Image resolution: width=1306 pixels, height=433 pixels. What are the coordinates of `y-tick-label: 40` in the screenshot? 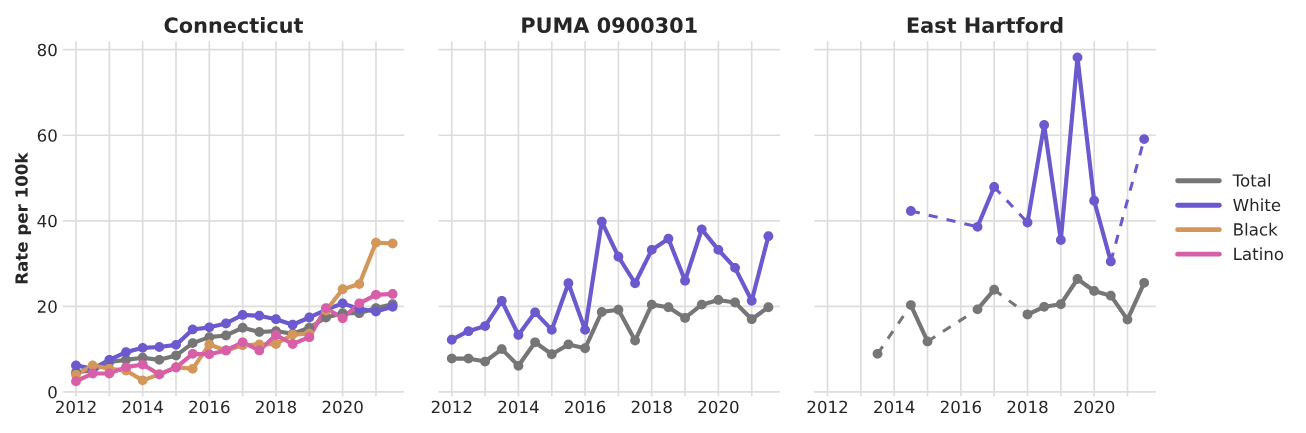 It's located at (47, 221).